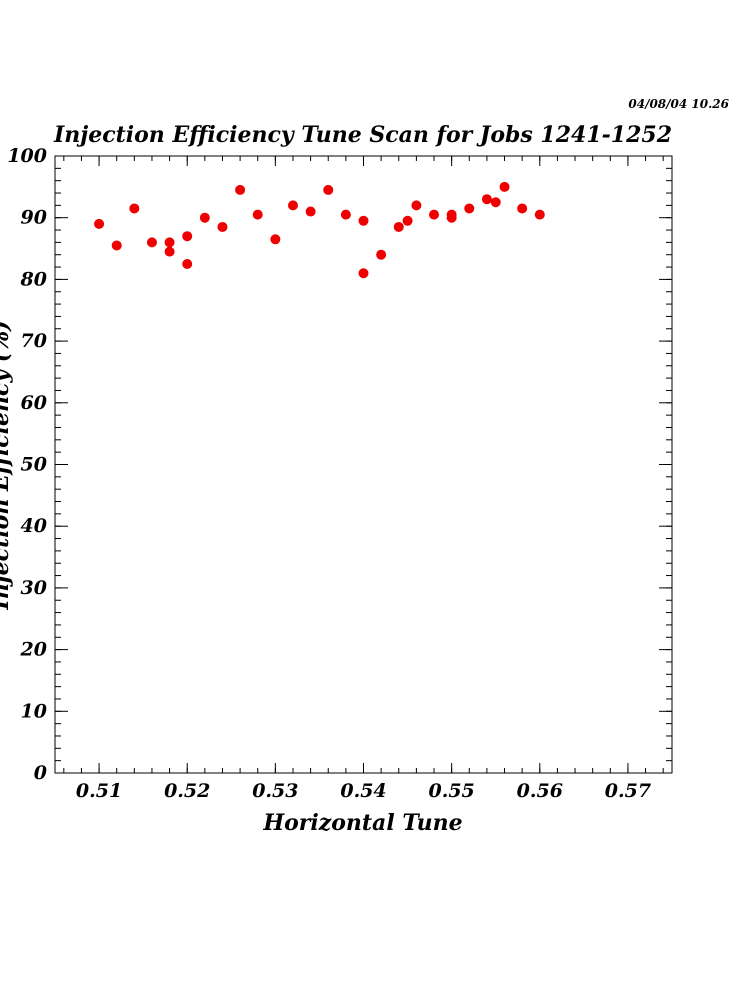 Image resolution: width=750 pixels, height=1000 pixels. What do you see at coordinates (34, 403) in the screenshot?
I see `y-tick-label: 60` at bounding box center [34, 403].